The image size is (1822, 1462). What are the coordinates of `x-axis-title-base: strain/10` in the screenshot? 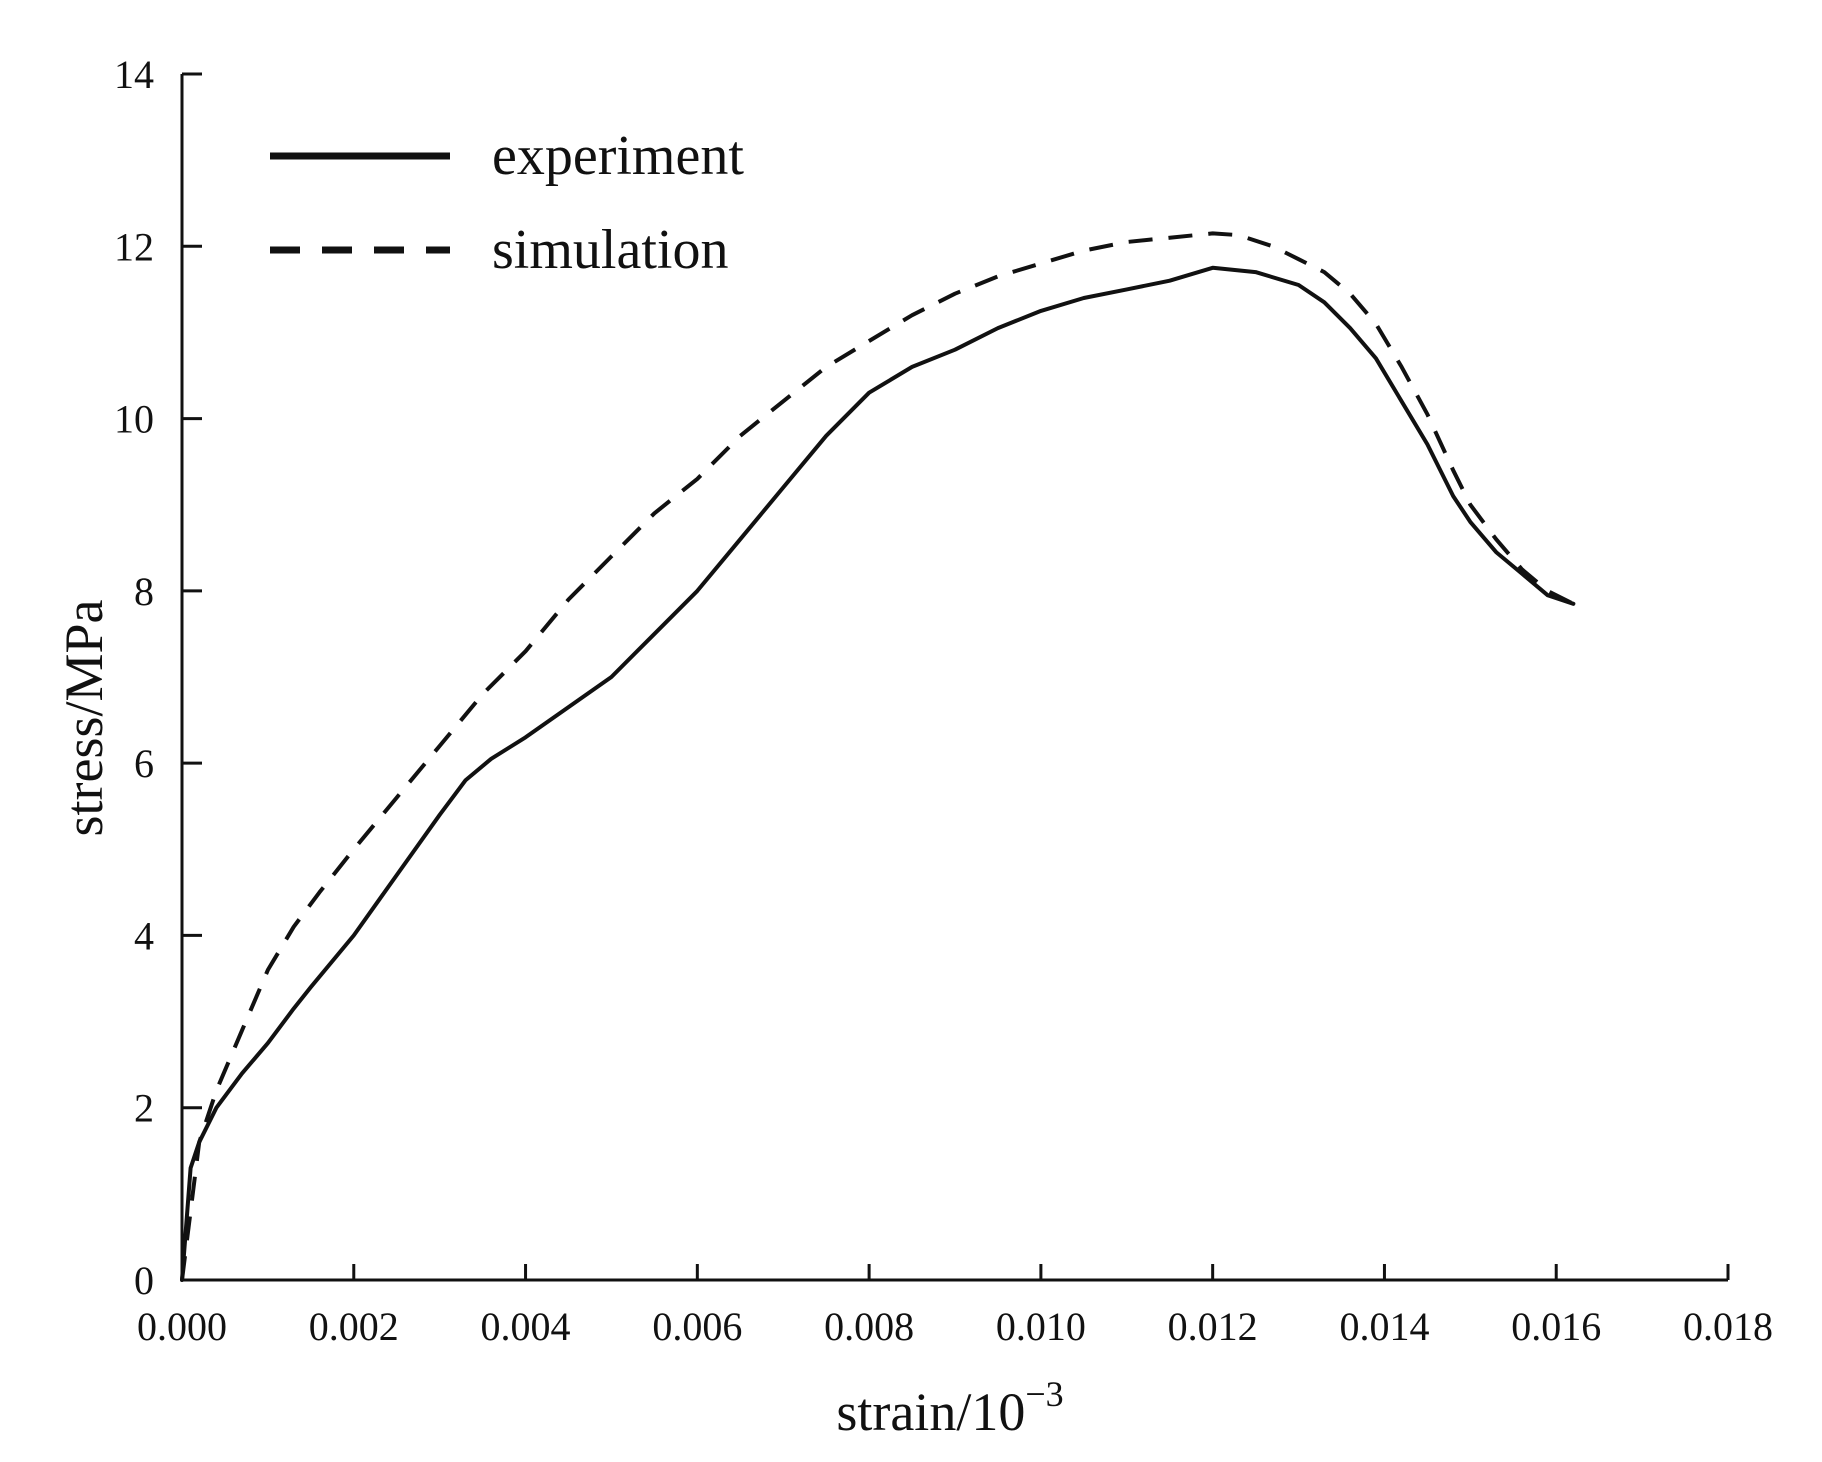 It's located at (930, 1412).